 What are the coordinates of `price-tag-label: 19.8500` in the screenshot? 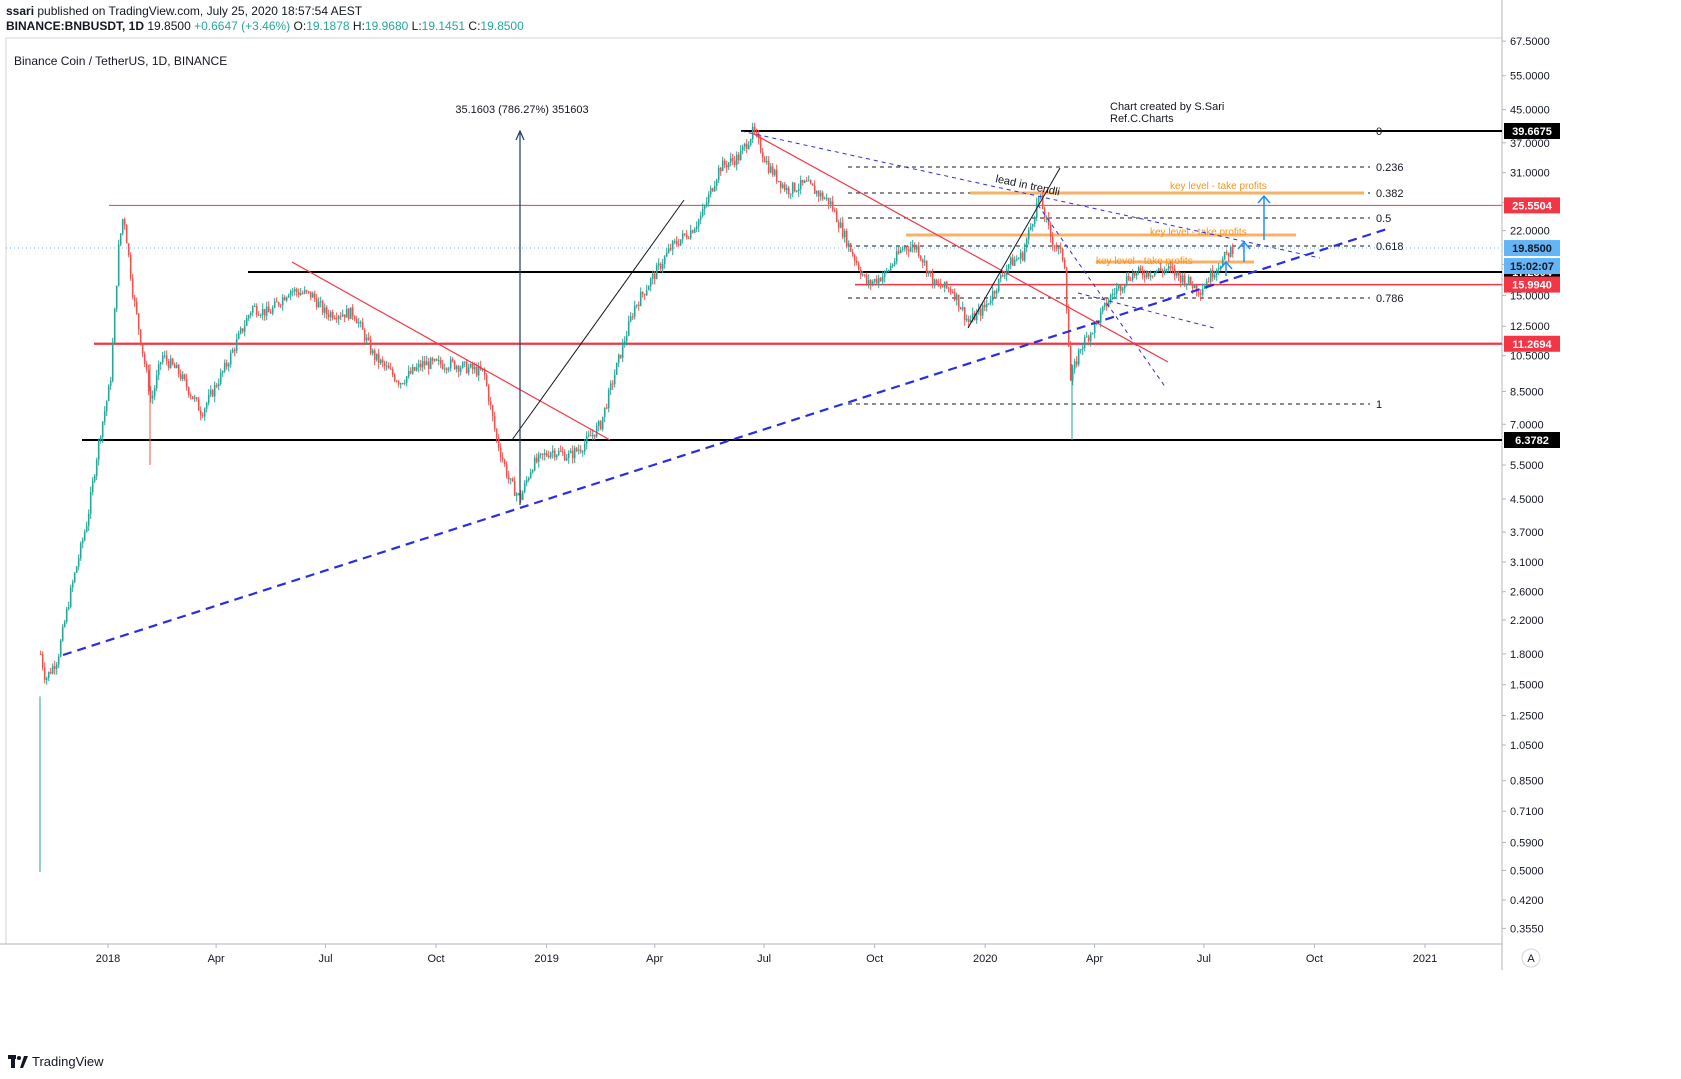 It's located at (1532, 249).